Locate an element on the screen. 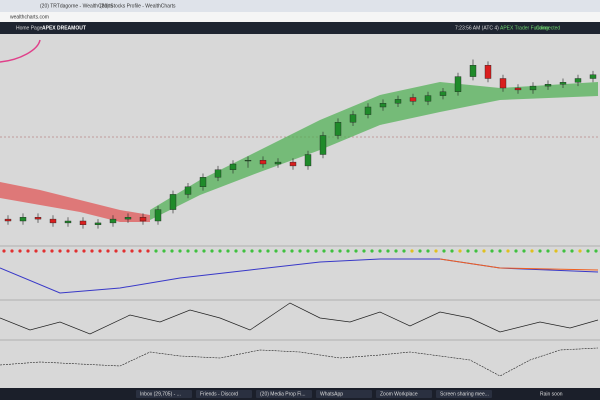 This screenshot has height=405, width=600. app-tab: Home Page is located at coordinates (29, 28).